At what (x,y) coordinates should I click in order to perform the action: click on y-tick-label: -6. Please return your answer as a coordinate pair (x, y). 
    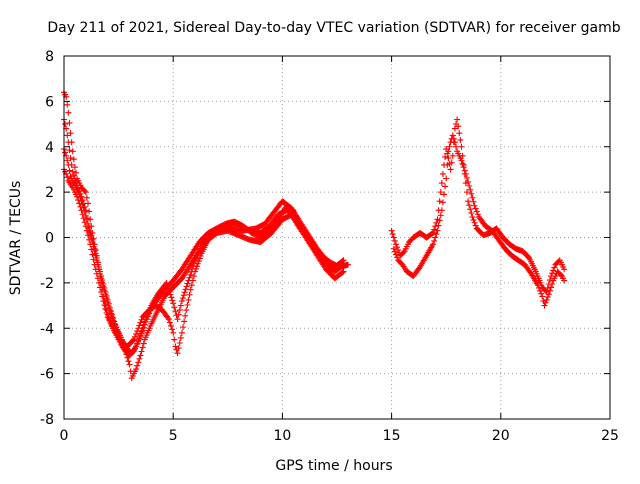
    Looking at the image, I should click on (47, 375).